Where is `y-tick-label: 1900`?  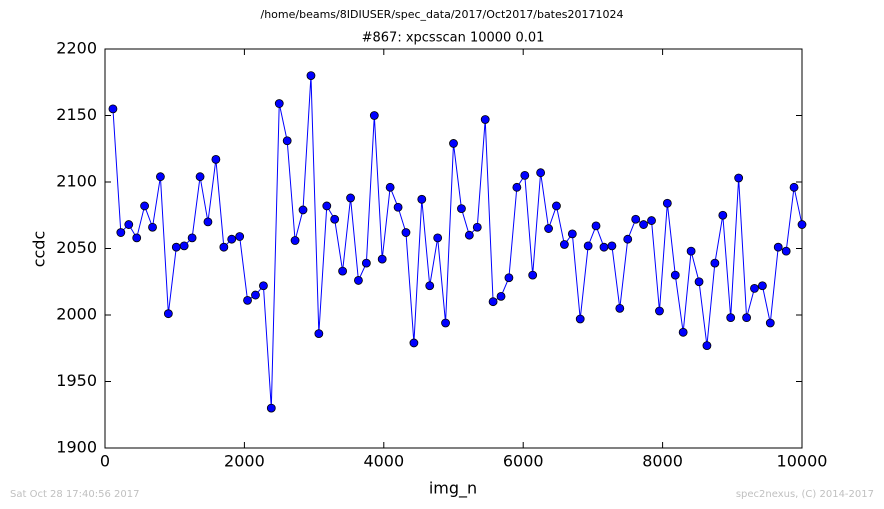 y-tick-label: 1900 is located at coordinates (76, 447).